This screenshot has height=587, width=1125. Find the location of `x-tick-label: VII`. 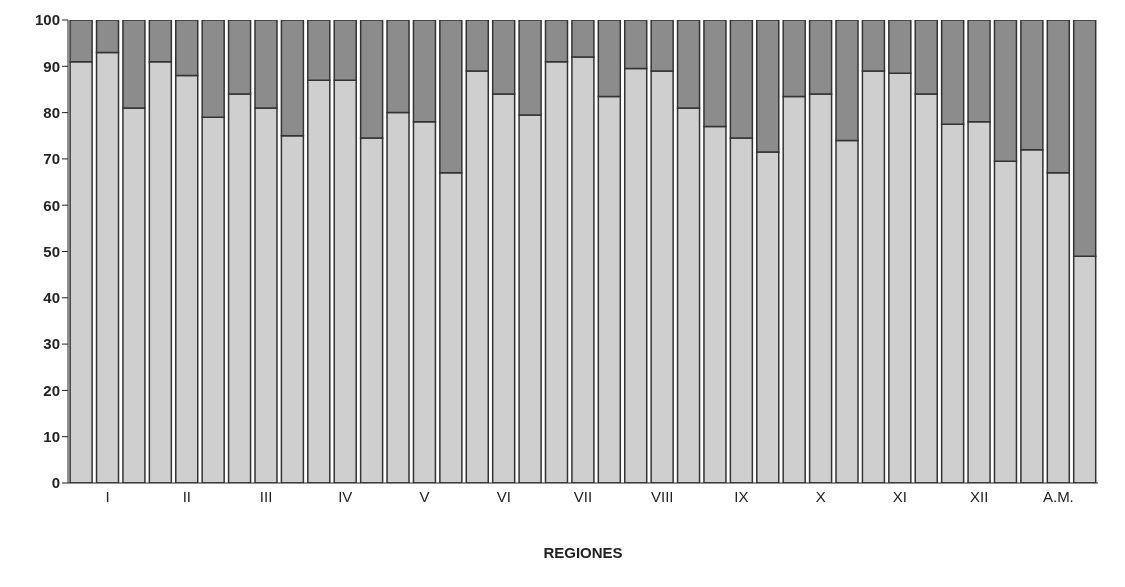

x-tick-label: VII is located at coordinates (583, 496).